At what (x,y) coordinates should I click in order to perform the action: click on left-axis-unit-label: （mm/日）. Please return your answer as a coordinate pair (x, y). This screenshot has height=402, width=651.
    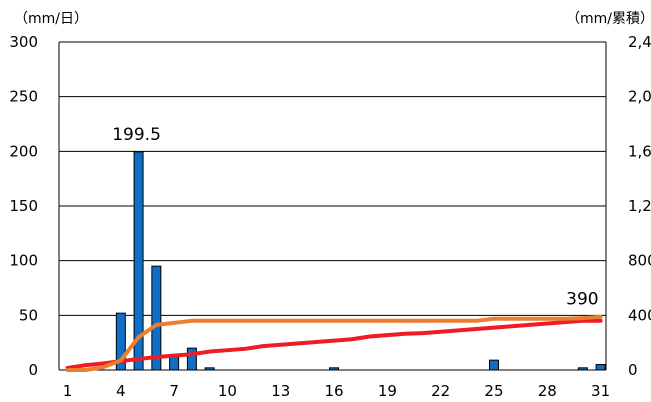
    Looking at the image, I should click on (51, 19).